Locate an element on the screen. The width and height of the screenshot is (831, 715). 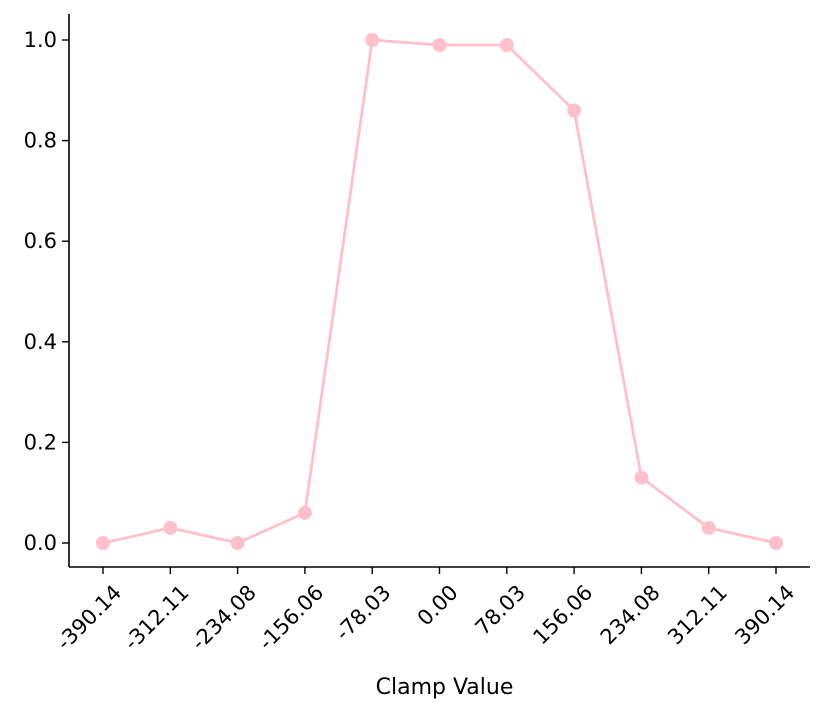
y-tick-label: 0.2 is located at coordinates (40, 442).